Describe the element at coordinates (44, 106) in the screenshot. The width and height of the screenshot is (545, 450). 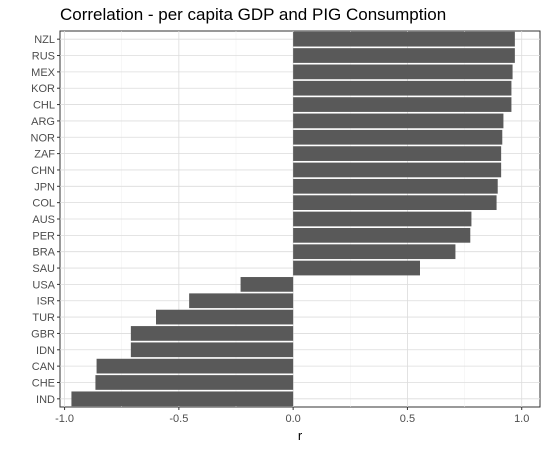
I see `y-tick-label-chl: CHL` at that location.